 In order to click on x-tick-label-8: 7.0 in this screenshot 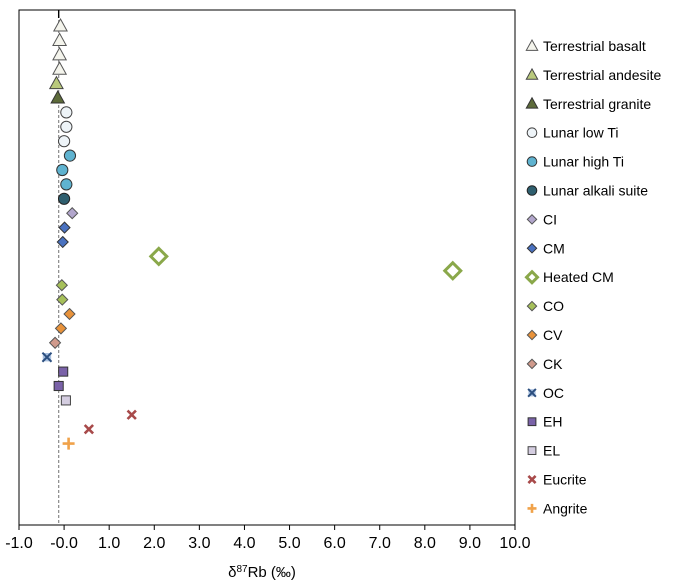, I will do `click(380, 543)`.